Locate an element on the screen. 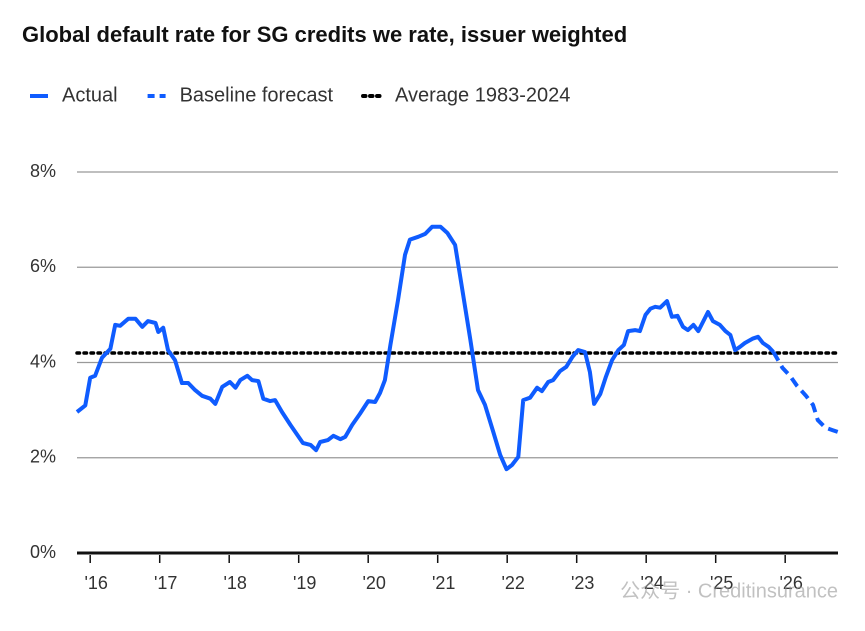 The height and width of the screenshot is (631, 865). x-tick-label: '26 is located at coordinates (790, 583).